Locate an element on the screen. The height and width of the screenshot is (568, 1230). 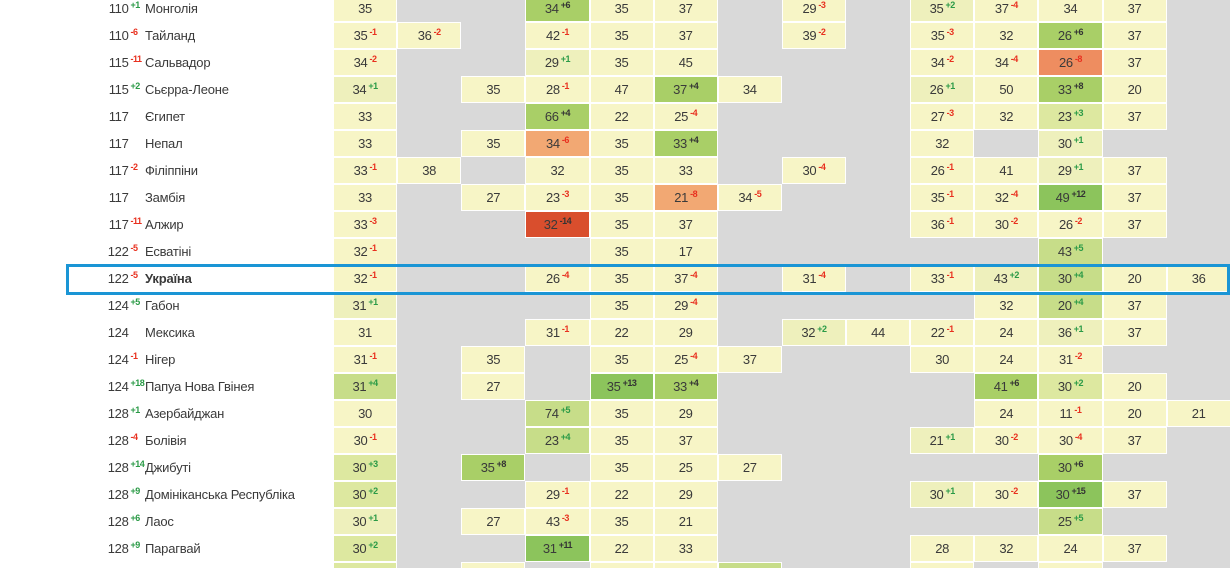
table-row: 122 -5 Есватіні 32 -1 35 17 43 +5 is located at coordinates (615, 251).